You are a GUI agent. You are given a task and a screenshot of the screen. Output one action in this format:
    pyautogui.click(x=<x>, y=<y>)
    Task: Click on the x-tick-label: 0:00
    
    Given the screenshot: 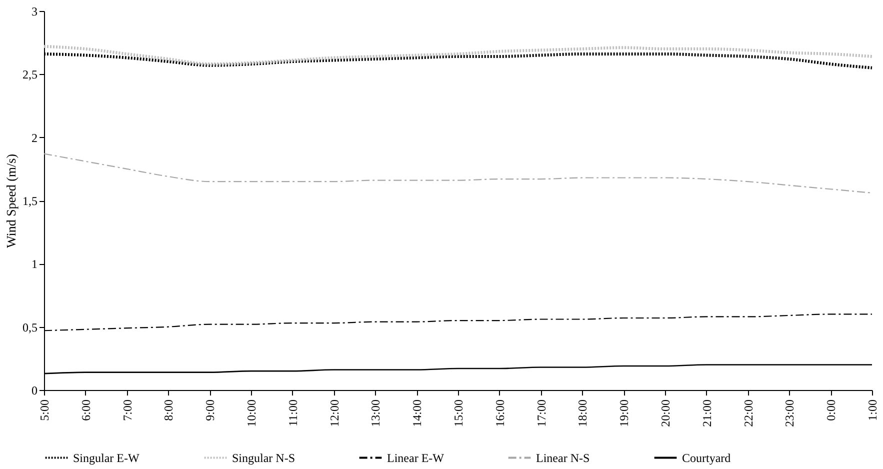 What is the action you would take?
    pyautogui.click(x=831, y=410)
    